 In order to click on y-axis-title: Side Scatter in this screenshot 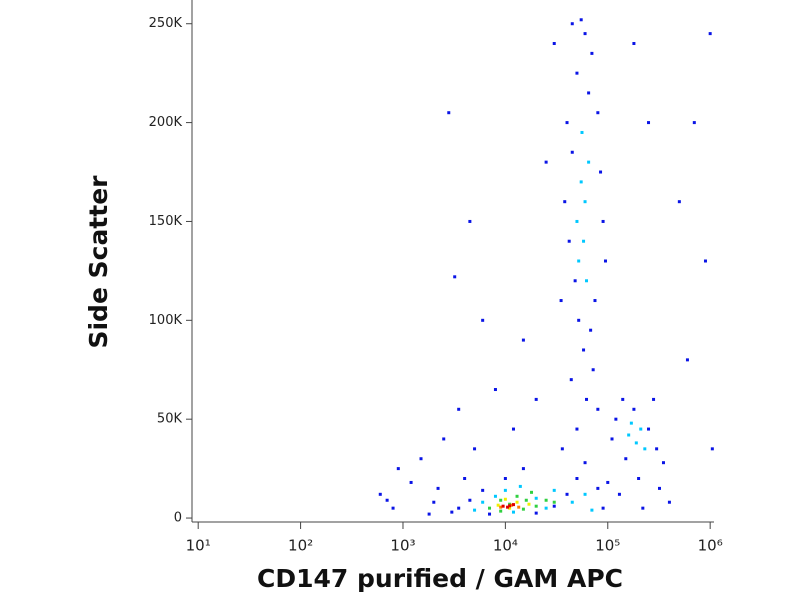, I will do `click(98, 262)`.